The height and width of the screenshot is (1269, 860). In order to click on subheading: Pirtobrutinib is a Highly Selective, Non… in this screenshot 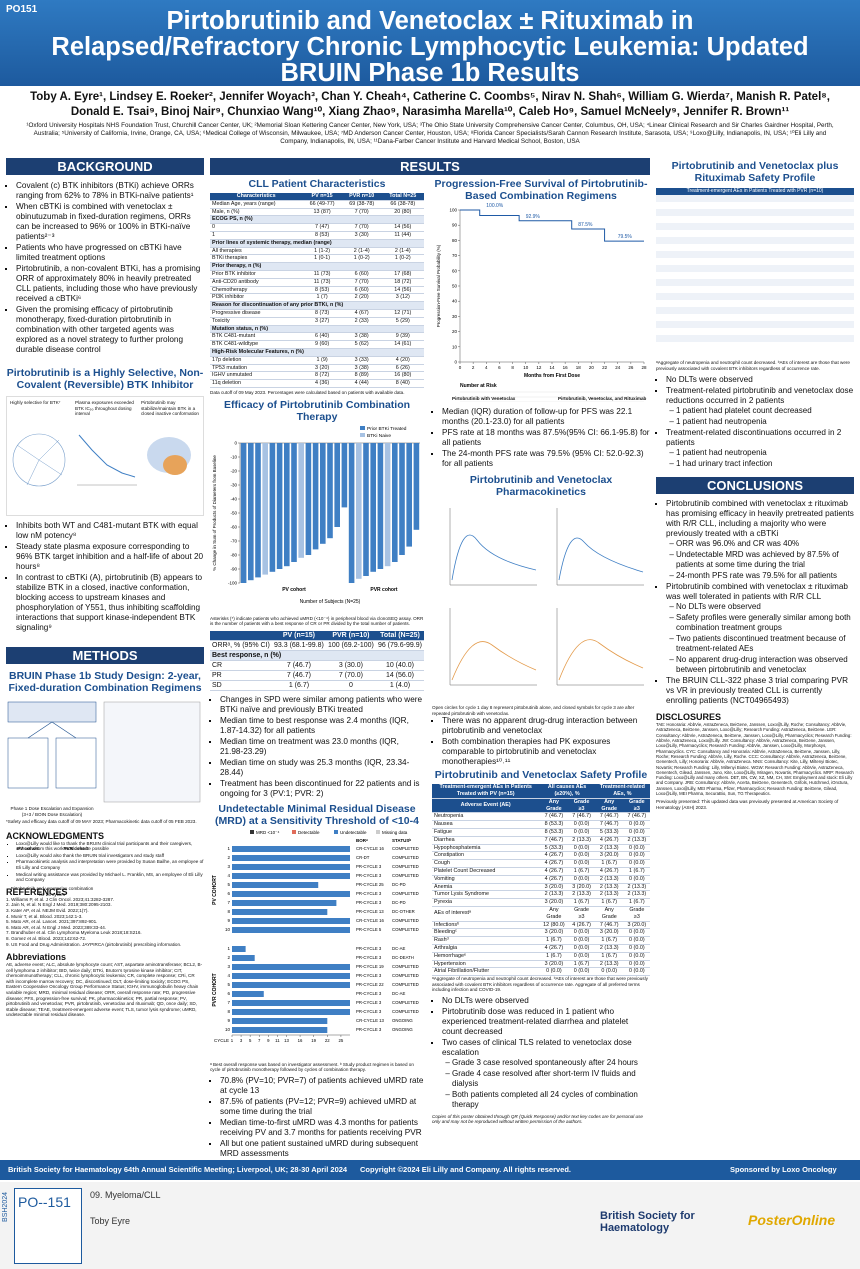, I will do `click(105, 379)`.